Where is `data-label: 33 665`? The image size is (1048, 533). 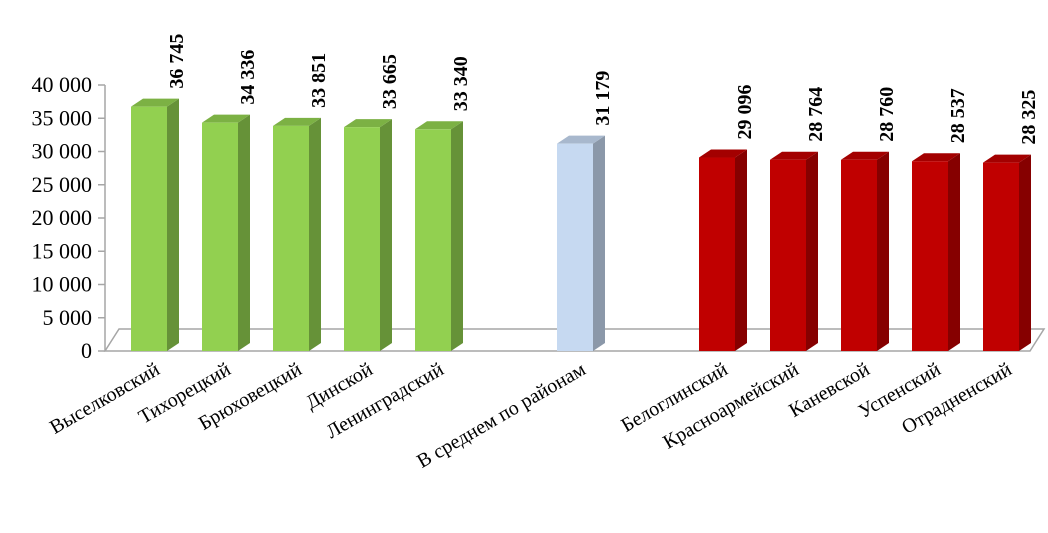
data-label: 33 665 is located at coordinates (390, 81).